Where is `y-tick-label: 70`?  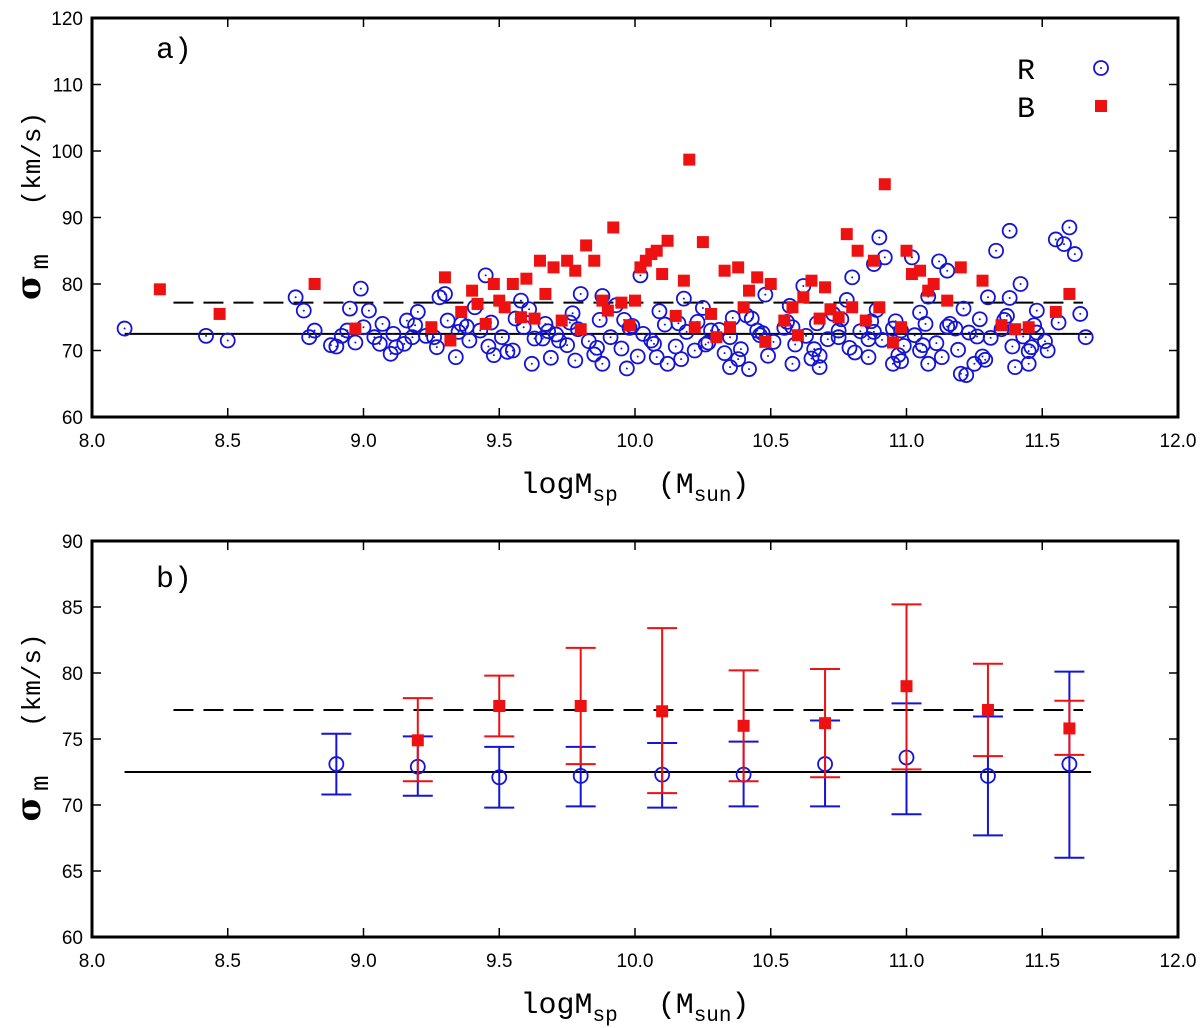 y-tick-label: 70 is located at coordinates (72, 806).